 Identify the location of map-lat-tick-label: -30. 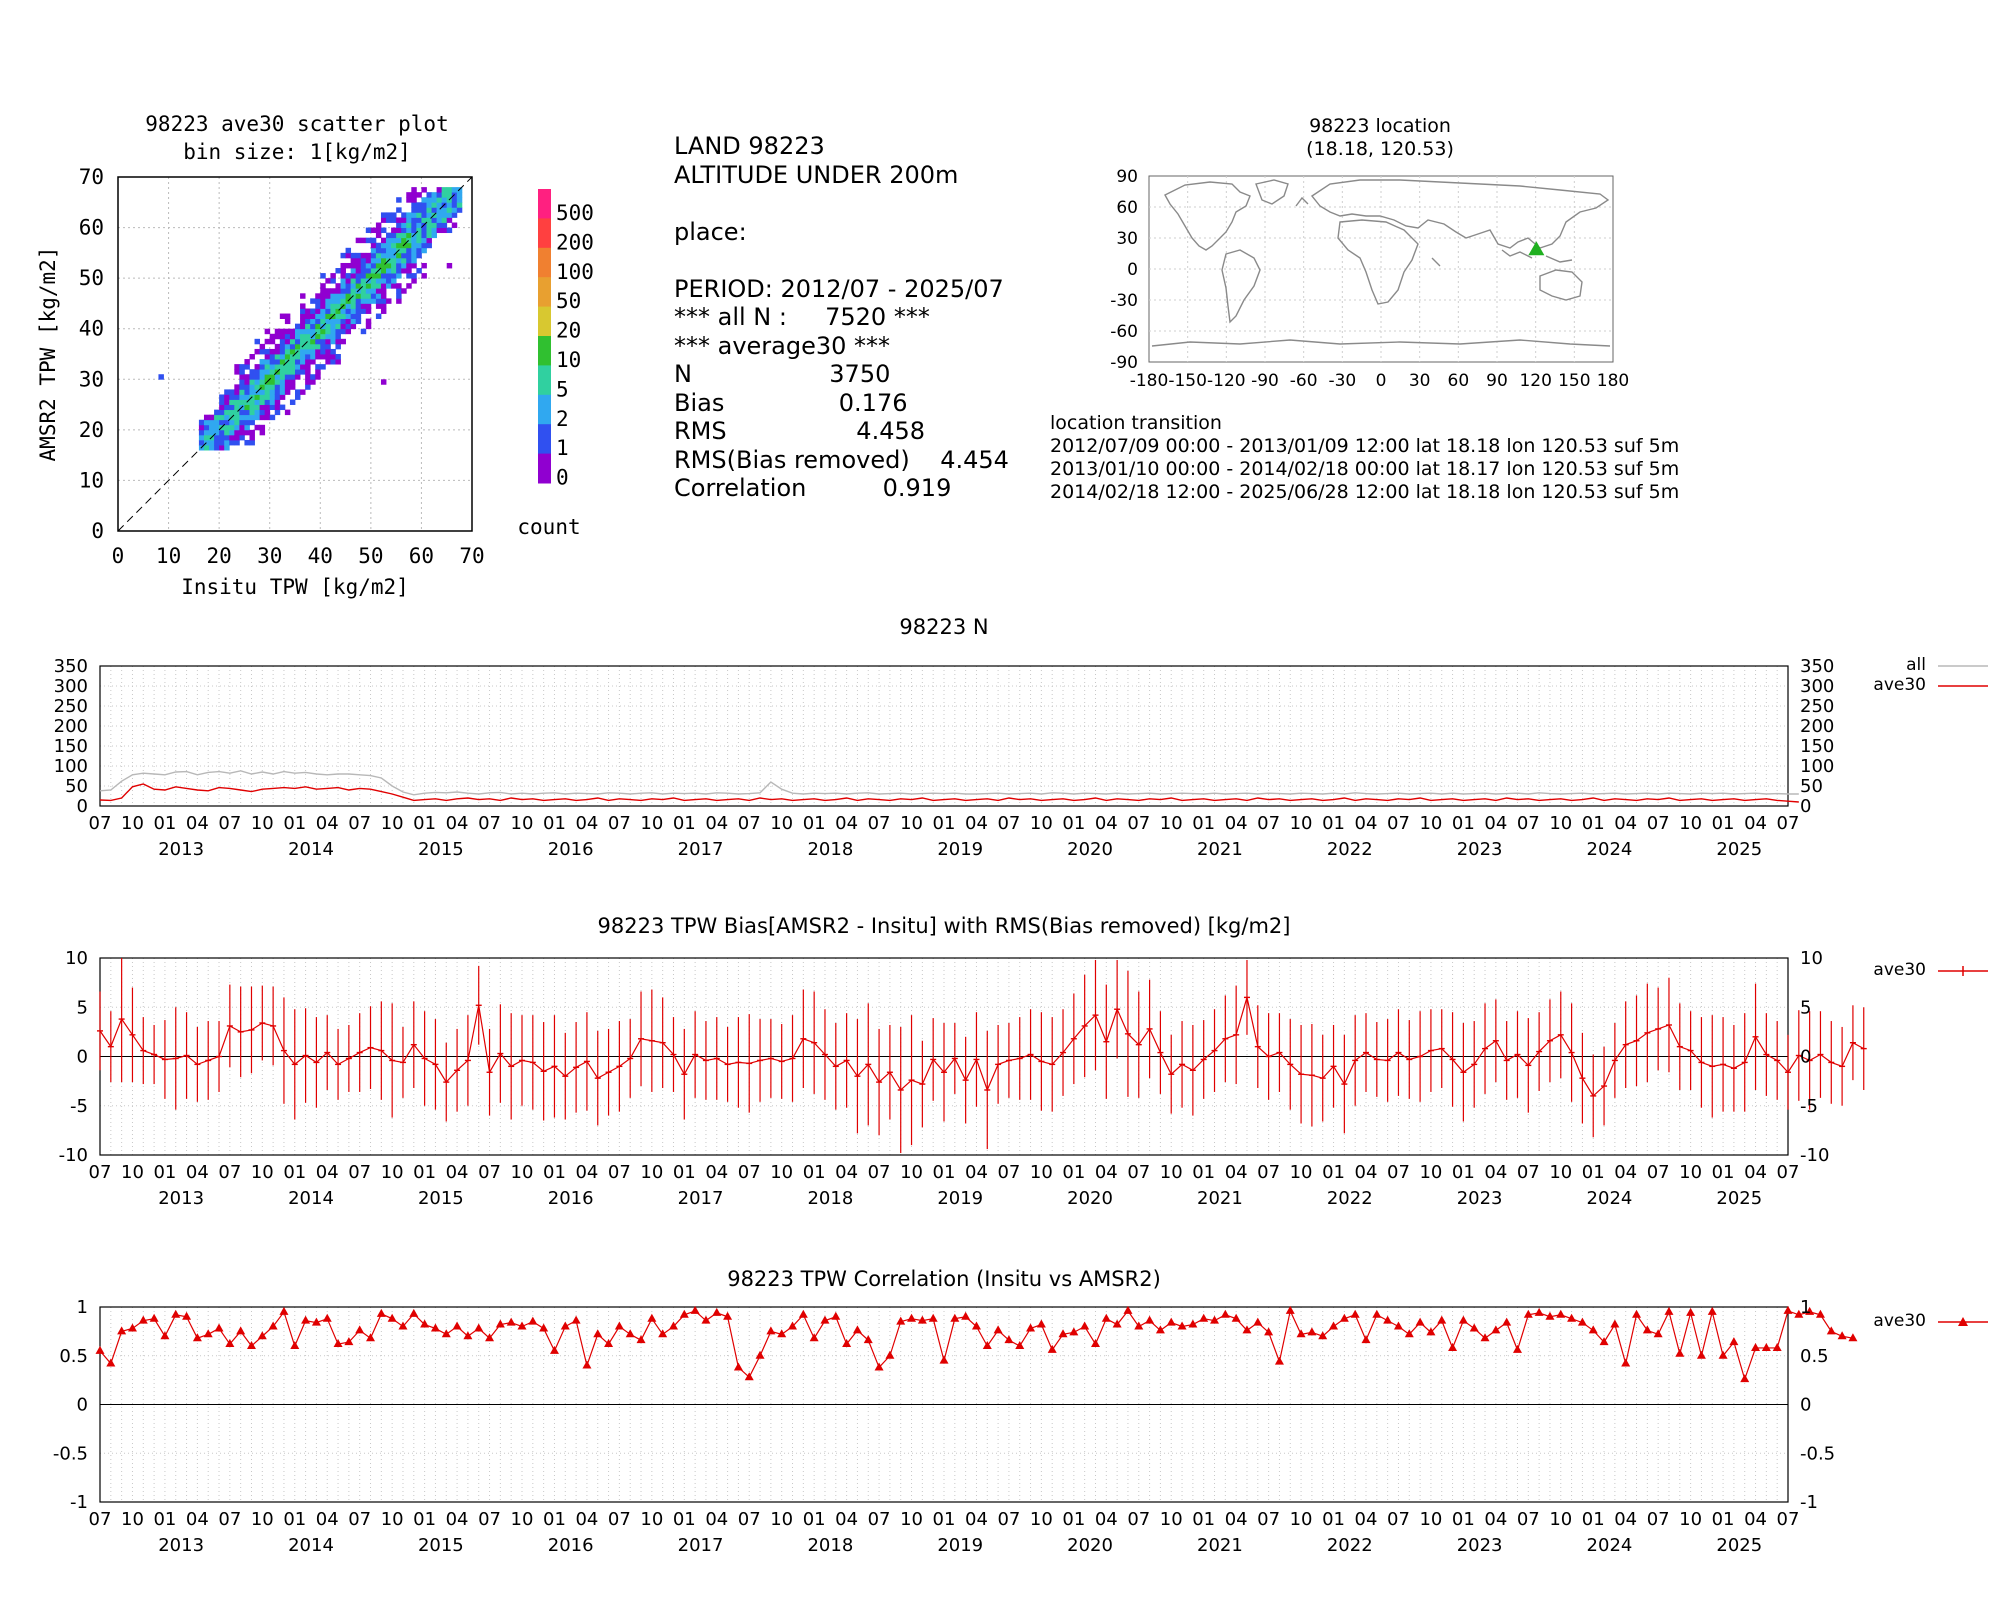
(1124, 301).